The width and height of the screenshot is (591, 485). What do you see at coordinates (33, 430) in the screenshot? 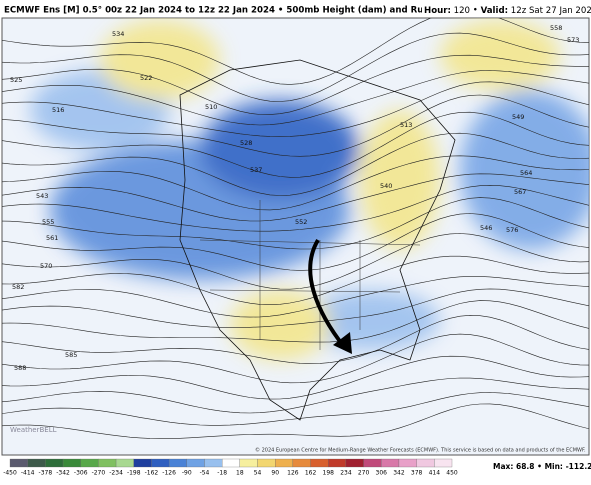
I see `logo: WeatherBELL` at bounding box center [33, 430].